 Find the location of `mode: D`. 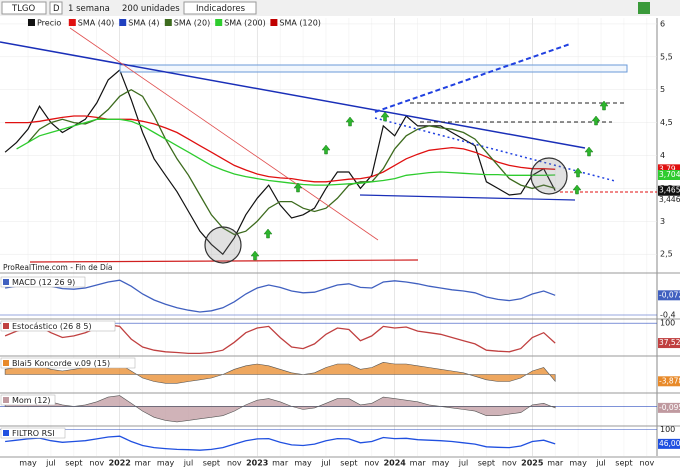

mode: D is located at coordinates (56, 9).